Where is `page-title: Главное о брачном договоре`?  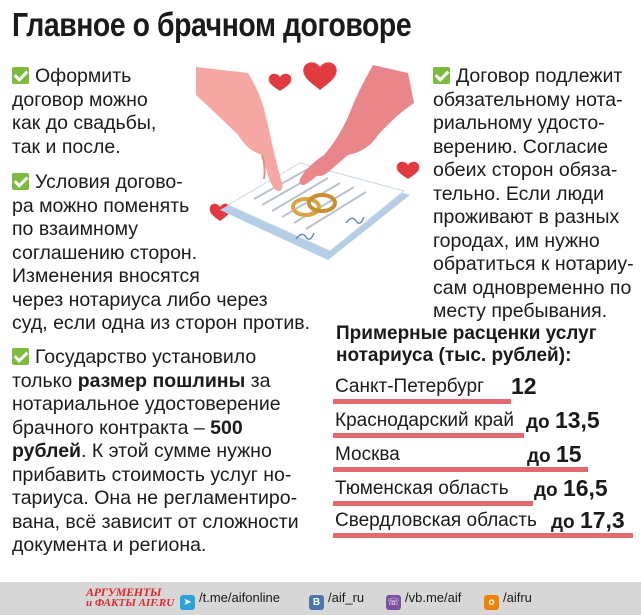
page-title: Главное о брачном договоре is located at coordinates (212, 24).